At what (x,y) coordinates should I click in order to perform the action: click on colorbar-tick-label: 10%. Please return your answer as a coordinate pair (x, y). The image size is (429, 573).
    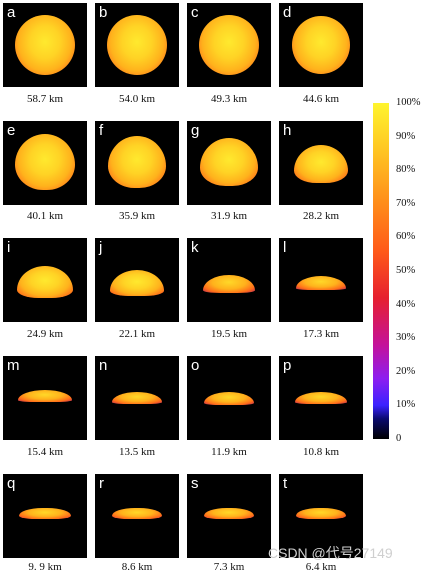
    Looking at the image, I should click on (406, 405).